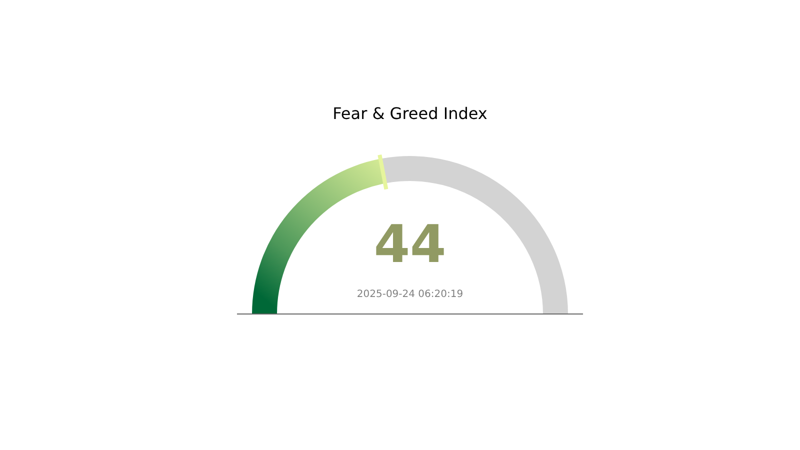  Describe the element at coordinates (410, 245) in the screenshot. I see `data-label: 44` at that location.